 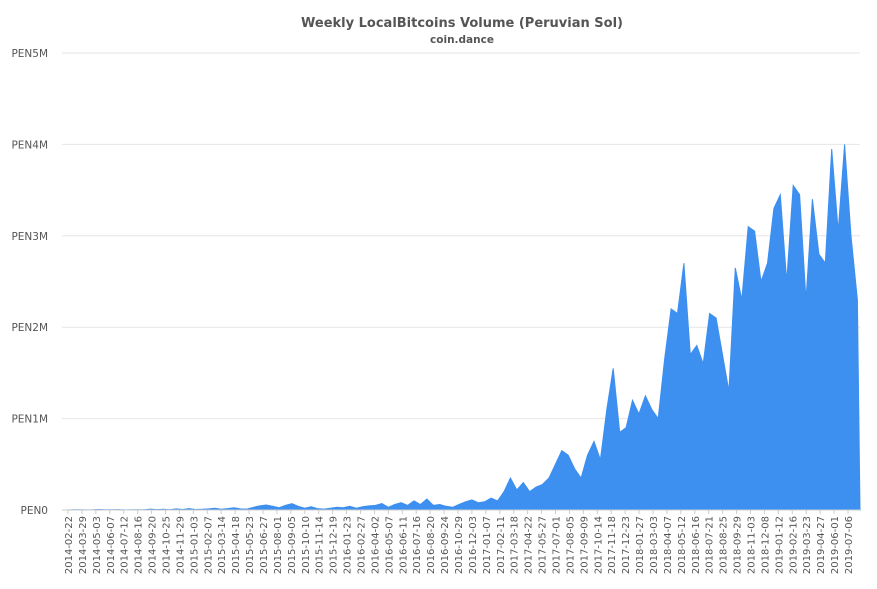 What do you see at coordinates (515, 545) in the screenshot?
I see `x-tick-label: 2017-03-18` at bounding box center [515, 545].